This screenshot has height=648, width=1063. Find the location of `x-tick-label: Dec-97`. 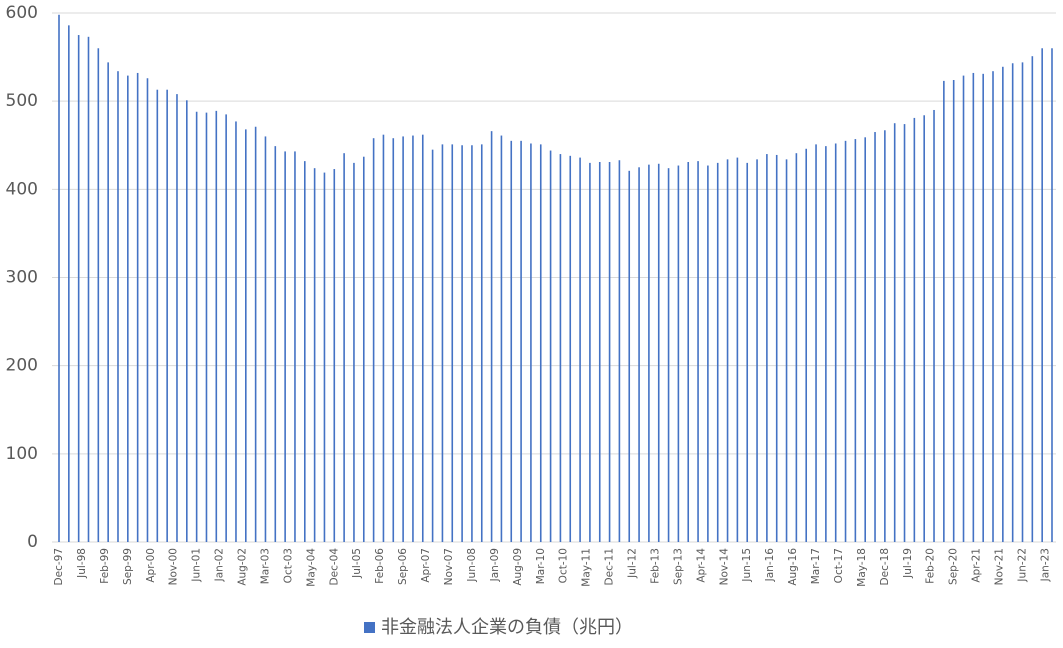

x-tick-label: Dec-97 is located at coordinates (59, 566).